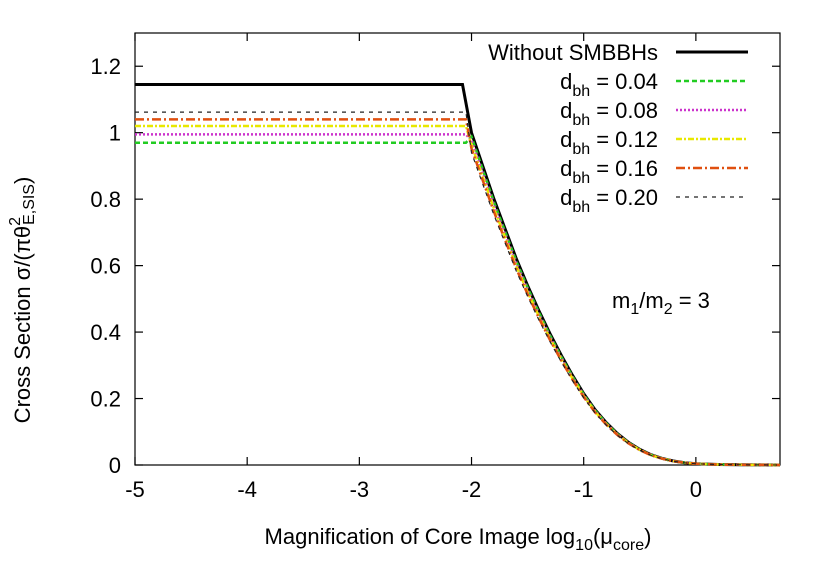 Image resolution: width=830 pixels, height=581 pixels. What do you see at coordinates (634, 309) in the screenshot?
I see `annot-sub-a: 1` at bounding box center [634, 309].